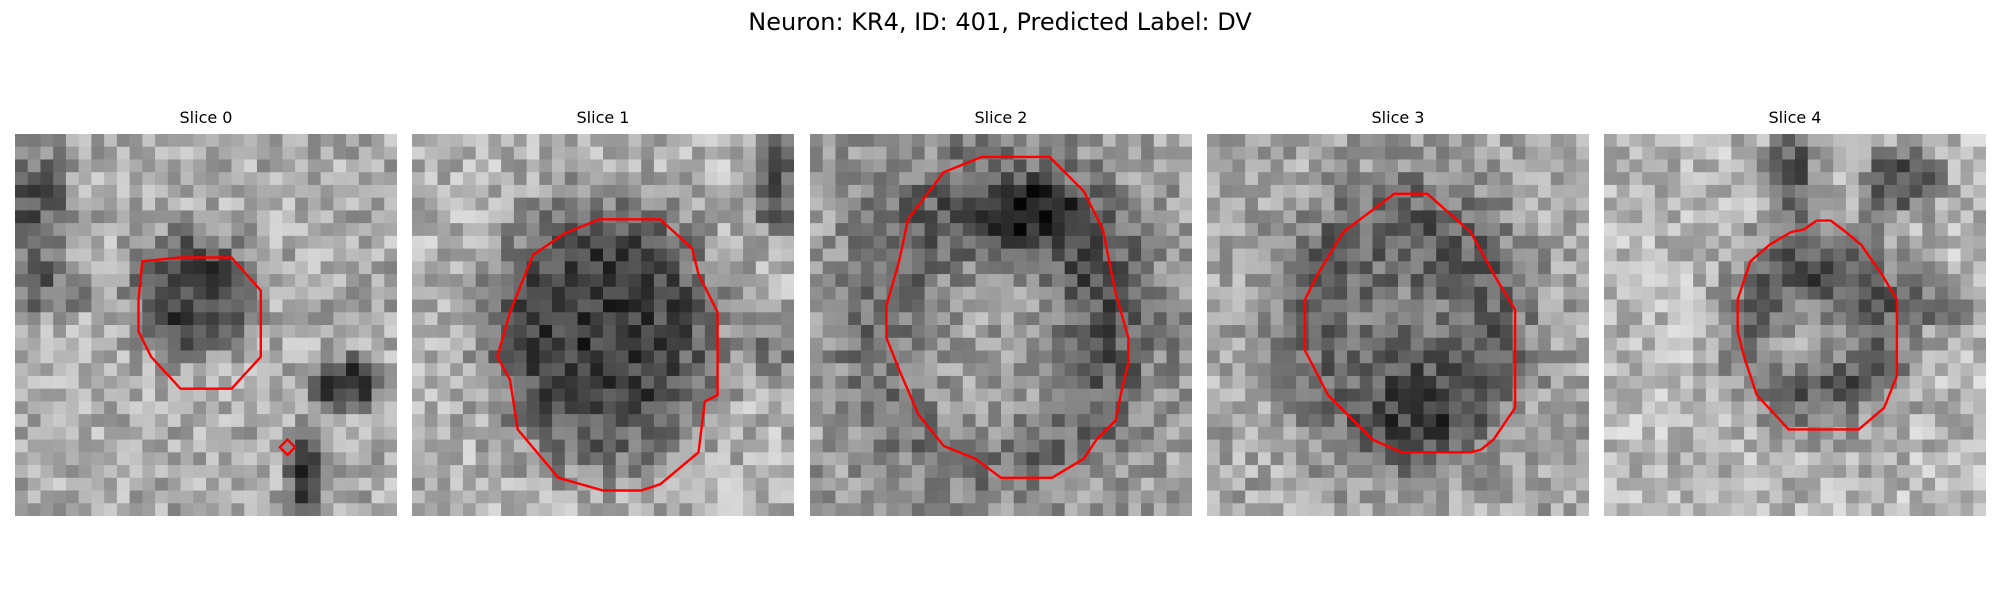 This screenshot has height=600, width=2000. I want to click on slice-0-title: Slice 0, so click(206, 117).